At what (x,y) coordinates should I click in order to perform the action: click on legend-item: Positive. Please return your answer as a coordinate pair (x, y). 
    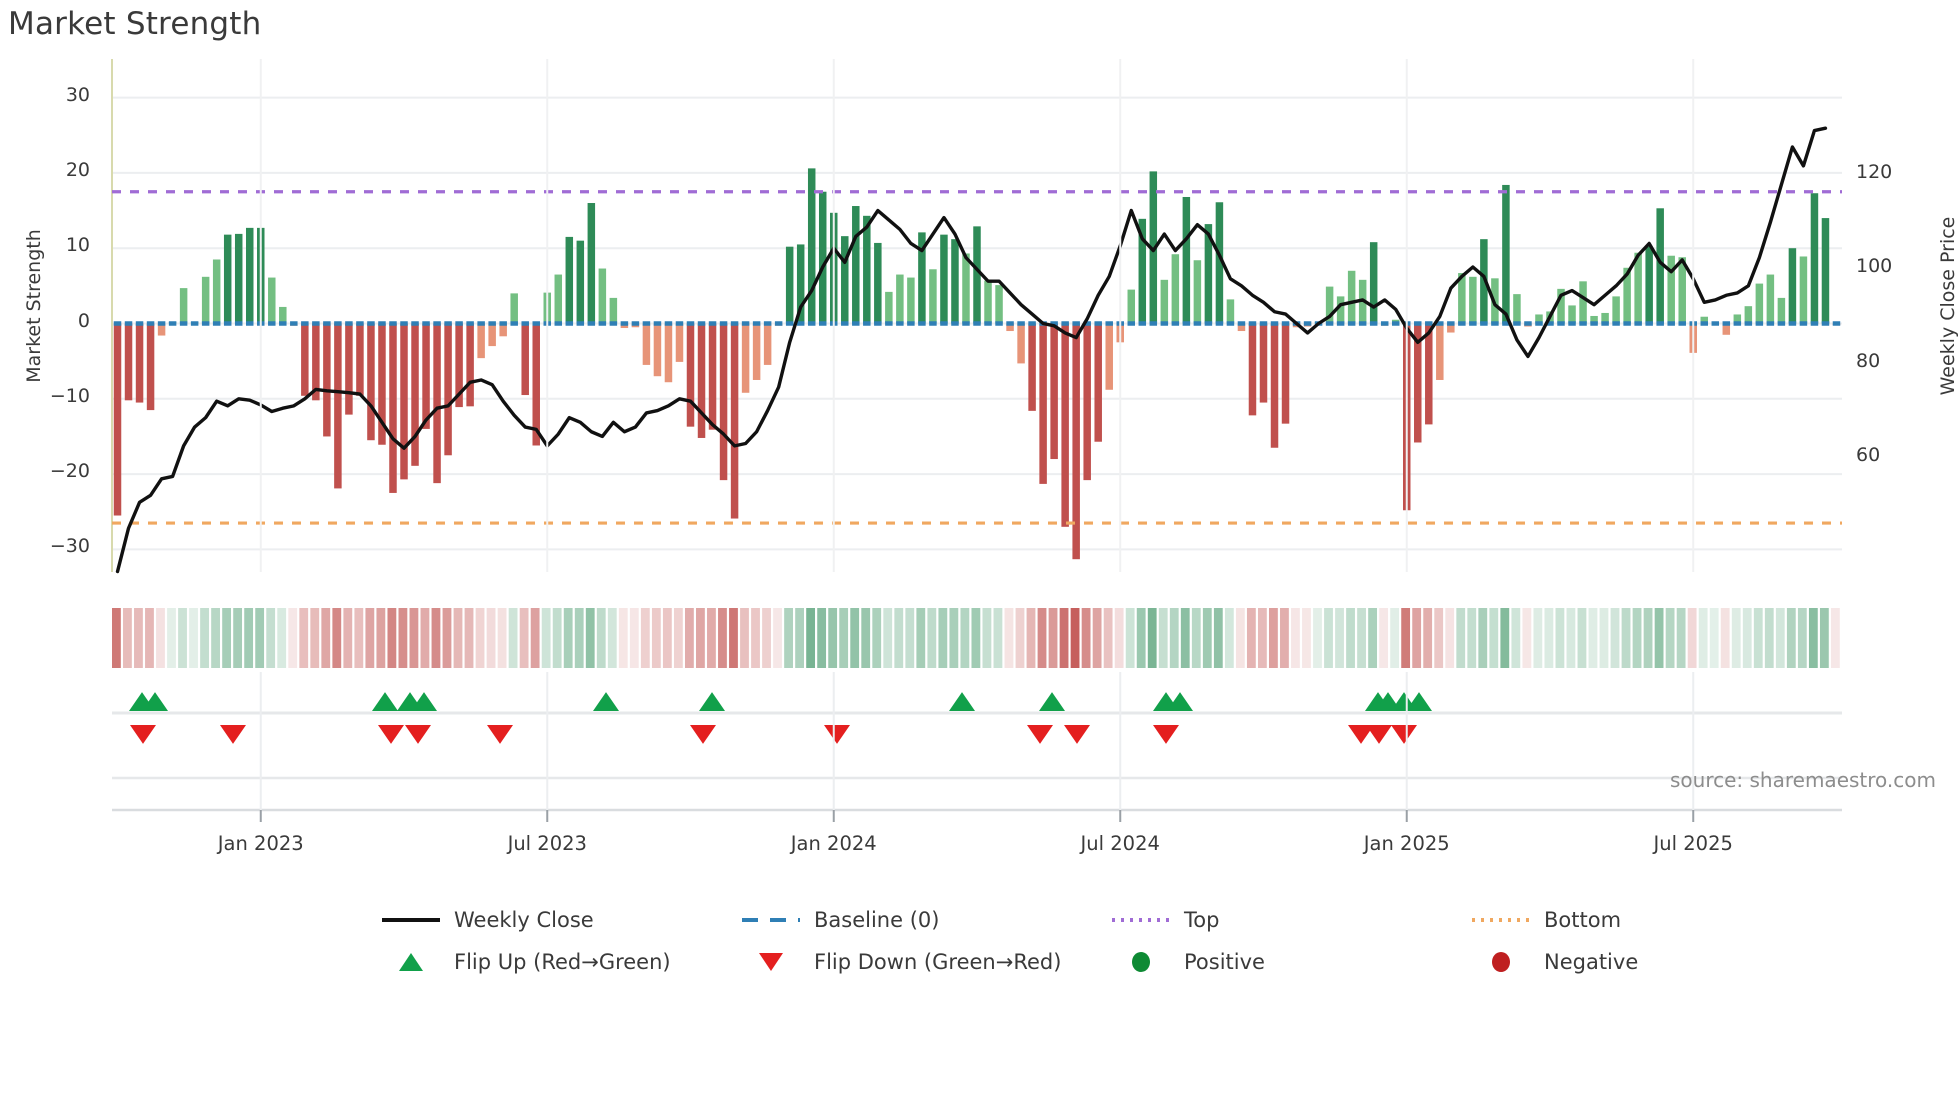
    Looking at the image, I should click on (1187, 962).